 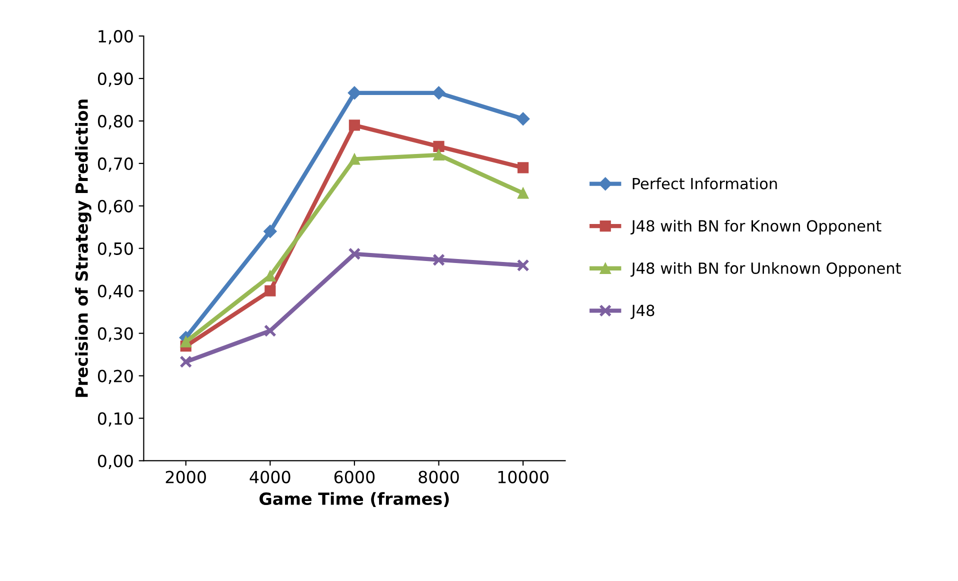 I want to click on y-tick-label: 0,40, so click(x=115, y=292).